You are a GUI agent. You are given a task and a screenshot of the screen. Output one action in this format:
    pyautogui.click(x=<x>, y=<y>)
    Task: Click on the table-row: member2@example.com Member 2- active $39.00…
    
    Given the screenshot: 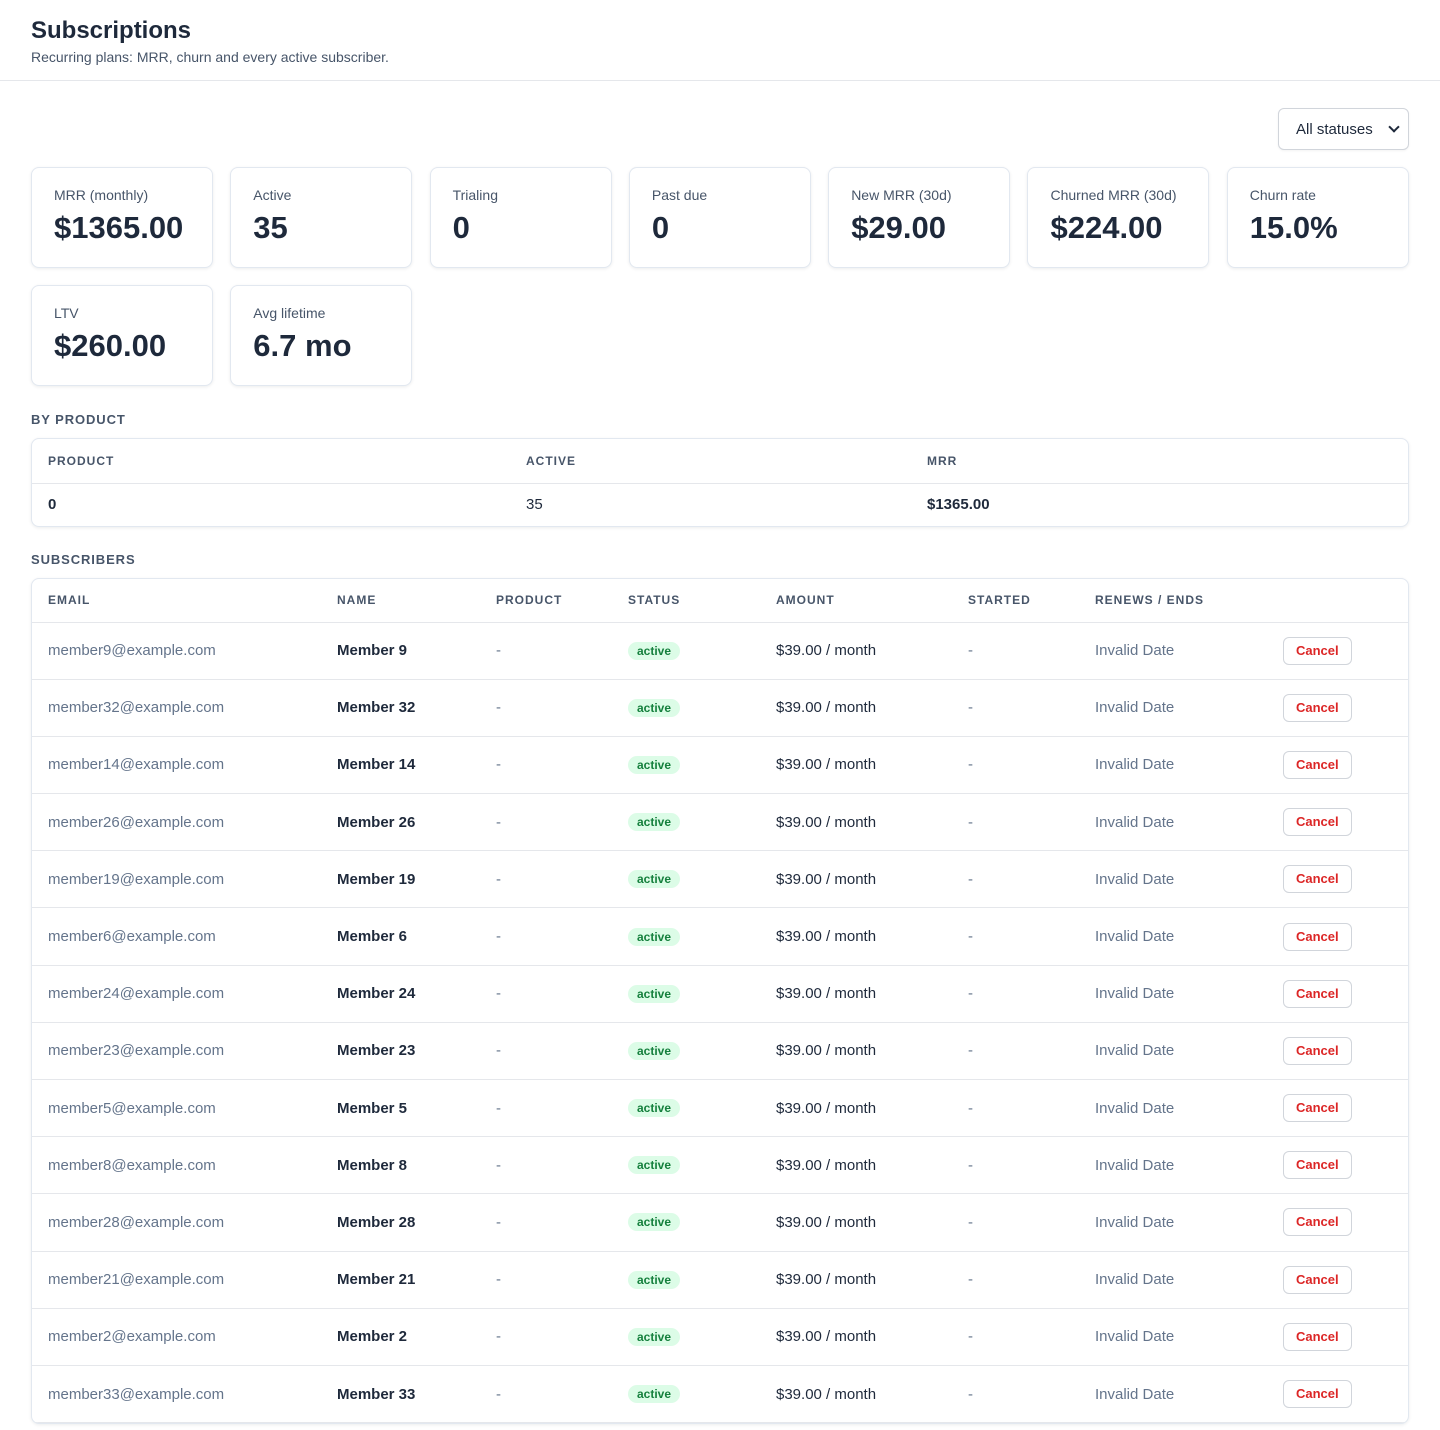 What is the action you would take?
    pyautogui.click(x=720, y=1337)
    